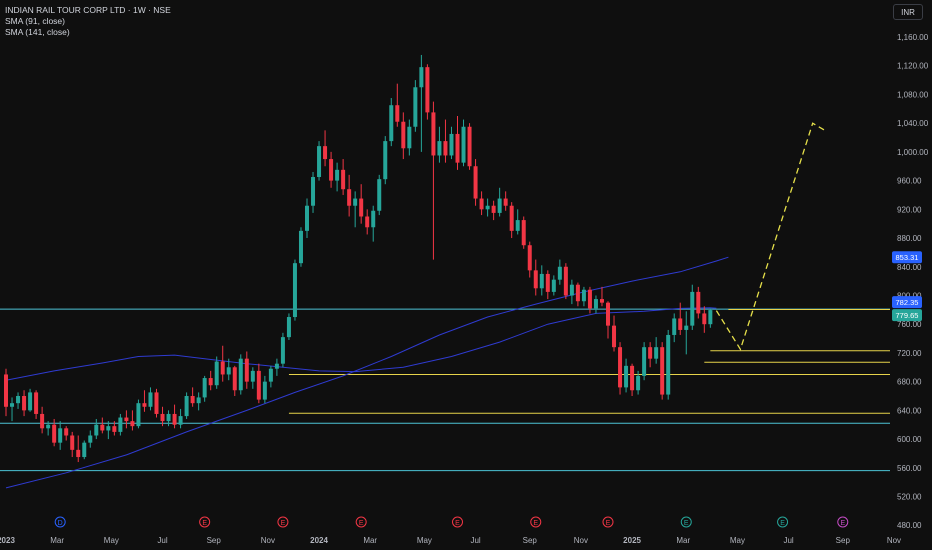  Describe the element at coordinates (913, 37) in the screenshot. I see `y-tick-label: 1,160.00` at that location.